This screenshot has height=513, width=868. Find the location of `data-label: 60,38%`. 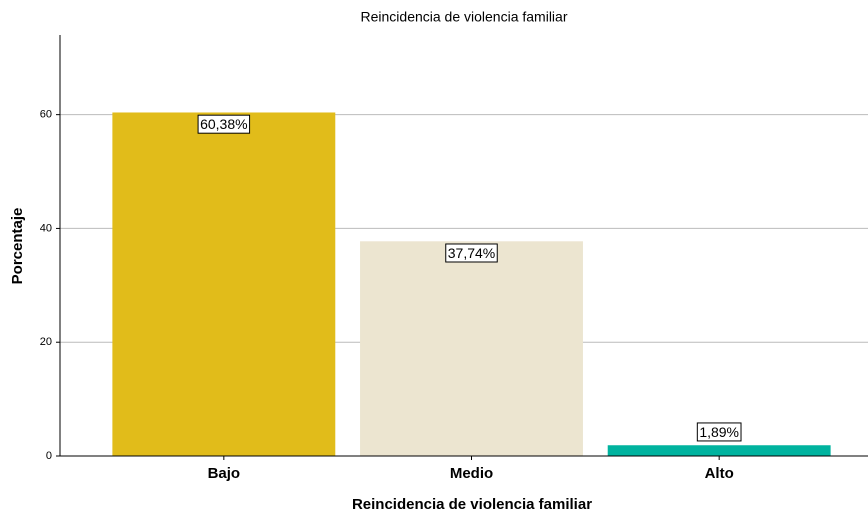

data-label: 60,38% is located at coordinates (223, 124).